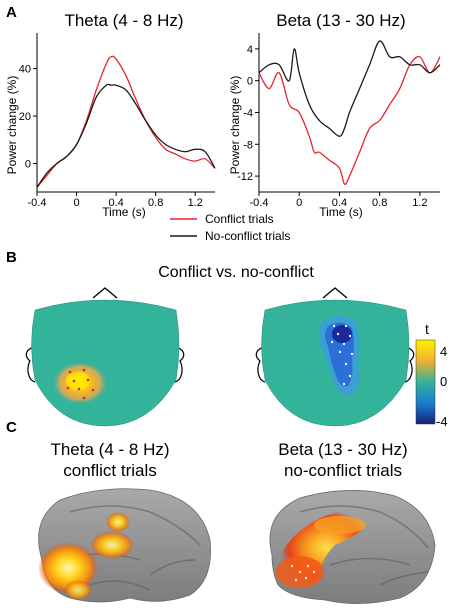 This screenshot has height=612, width=459. Describe the element at coordinates (124, 212) in the screenshot. I see `theta-x-axis-label: Time (s)` at that location.